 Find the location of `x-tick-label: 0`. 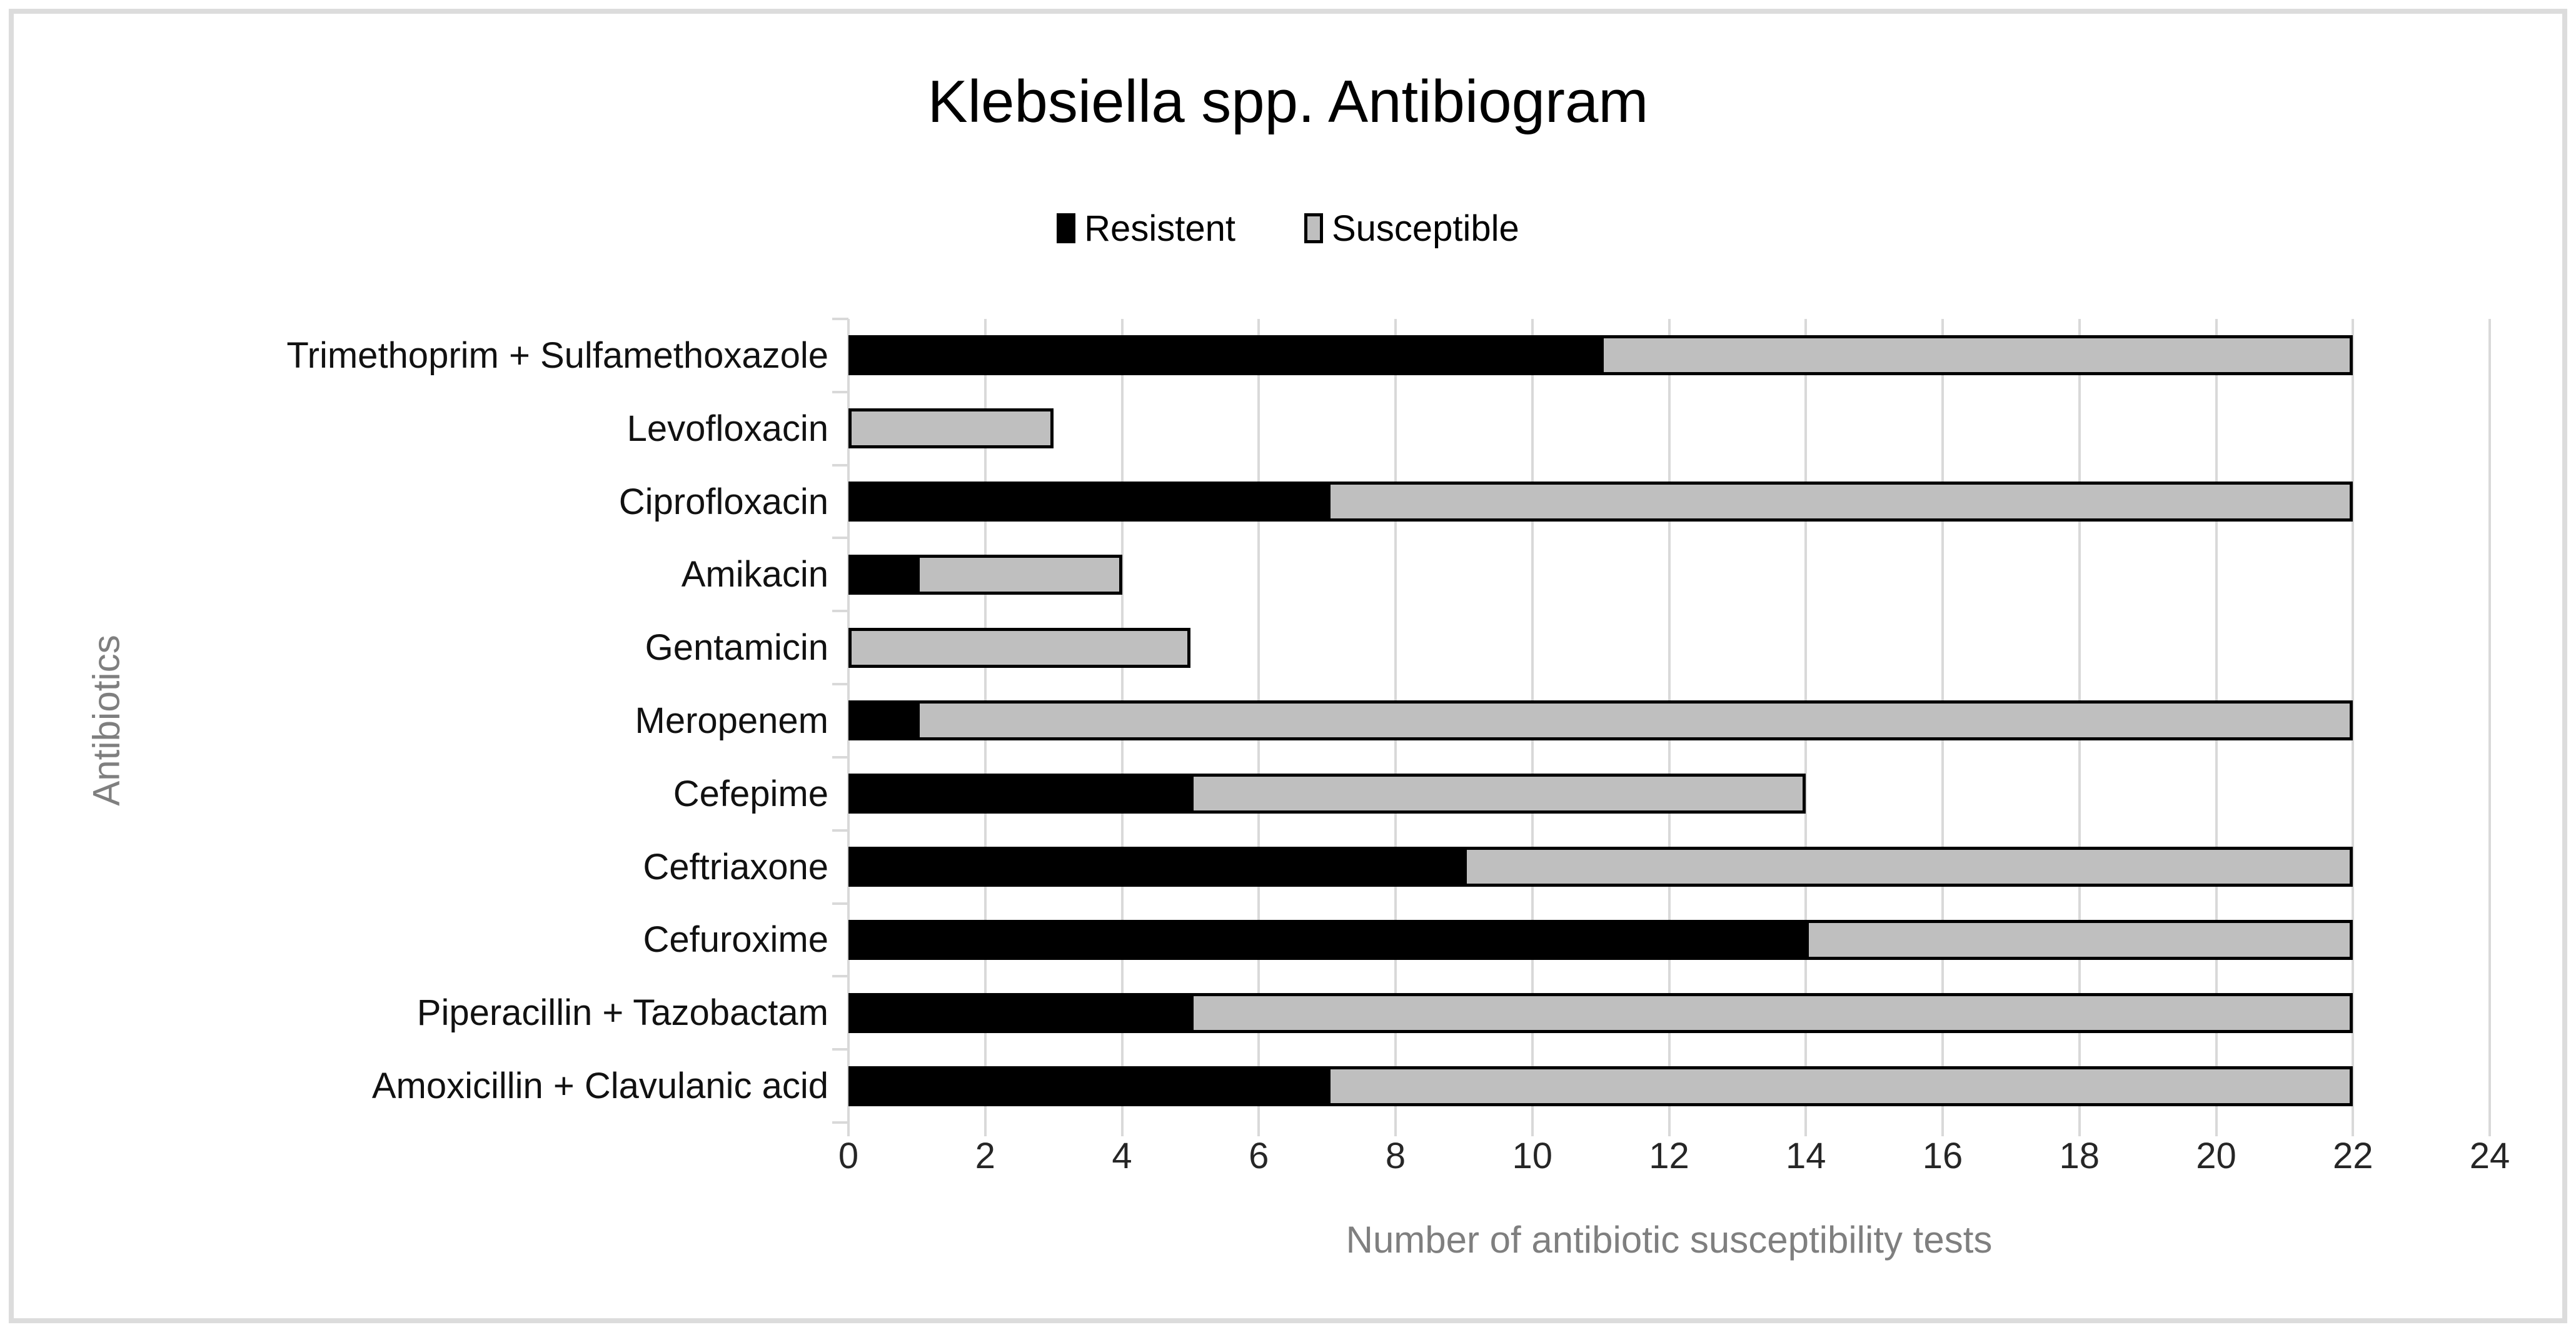

x-tick-label: 0 is located at coordinates (848, 1156).